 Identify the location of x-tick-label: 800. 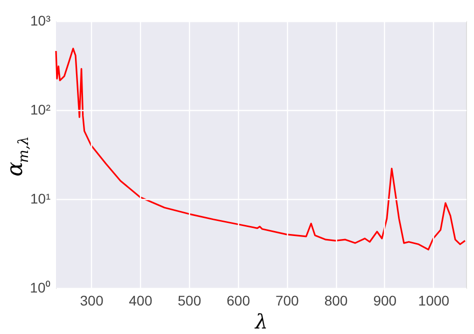
(336, 300).